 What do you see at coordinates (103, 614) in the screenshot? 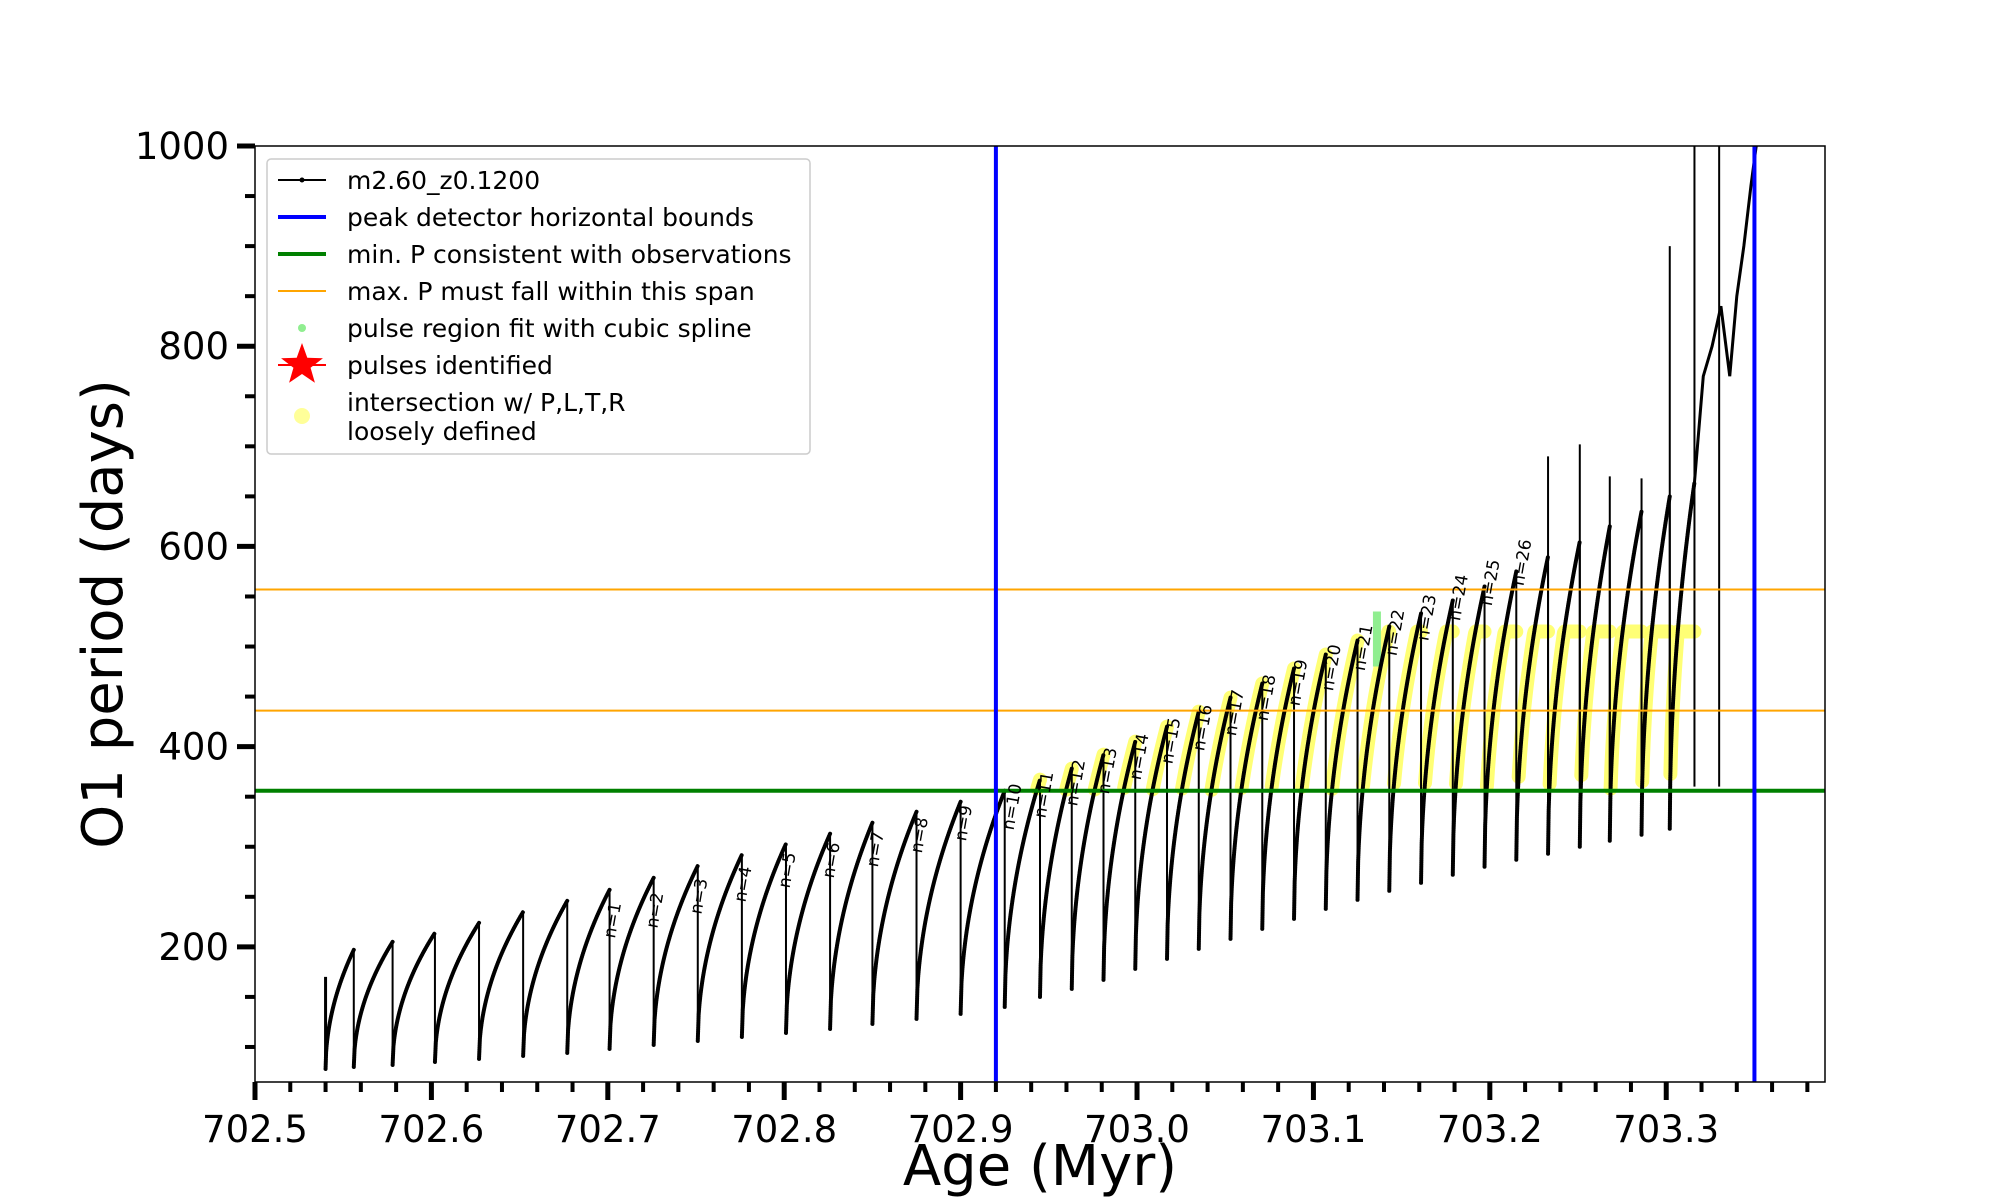
I see `y-axis-label: O1 period (days)` at bounding box center [103, 614].